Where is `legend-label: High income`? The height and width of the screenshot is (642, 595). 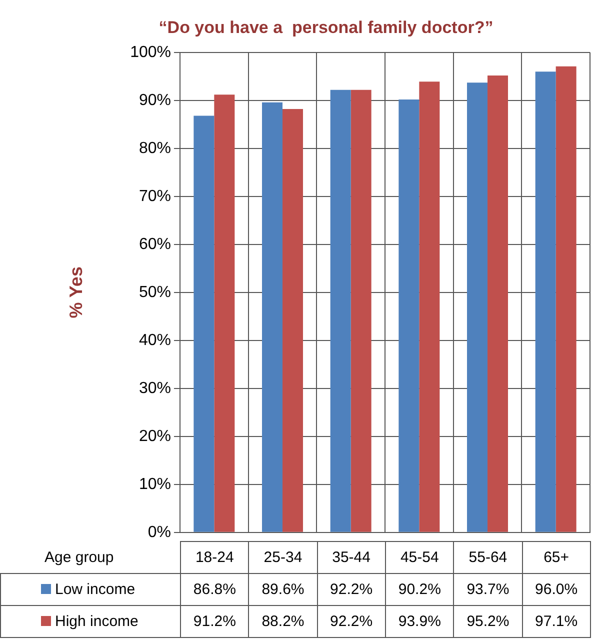 legend-label: High income is located at coordinates (96, 621).